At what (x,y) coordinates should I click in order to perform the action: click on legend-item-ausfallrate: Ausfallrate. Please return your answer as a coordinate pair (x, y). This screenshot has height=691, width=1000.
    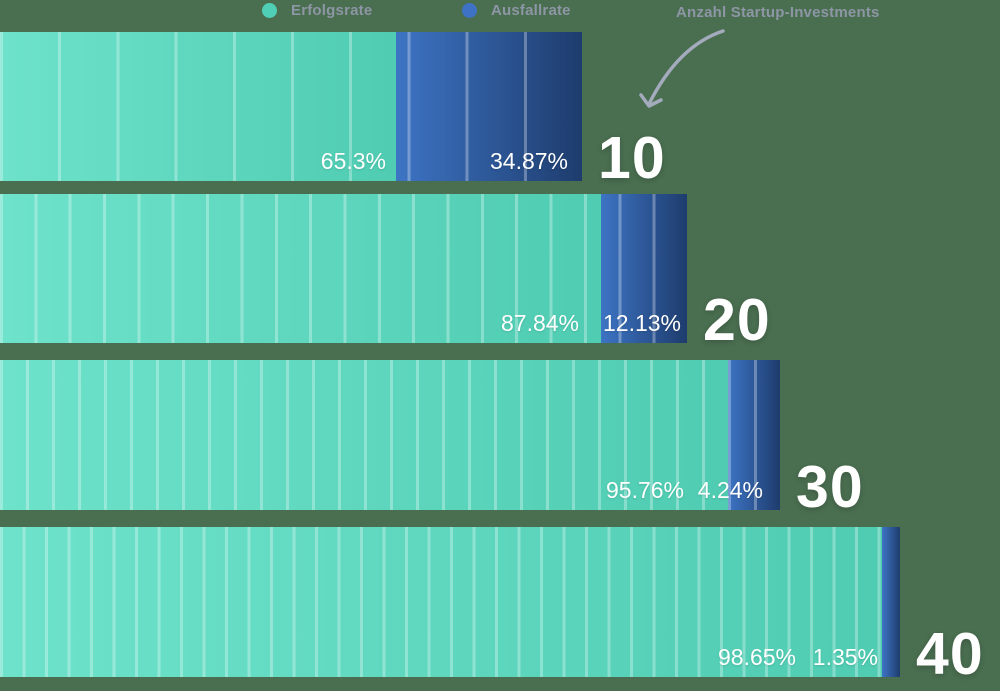
    Looking at the image, I should click on (516, 10).